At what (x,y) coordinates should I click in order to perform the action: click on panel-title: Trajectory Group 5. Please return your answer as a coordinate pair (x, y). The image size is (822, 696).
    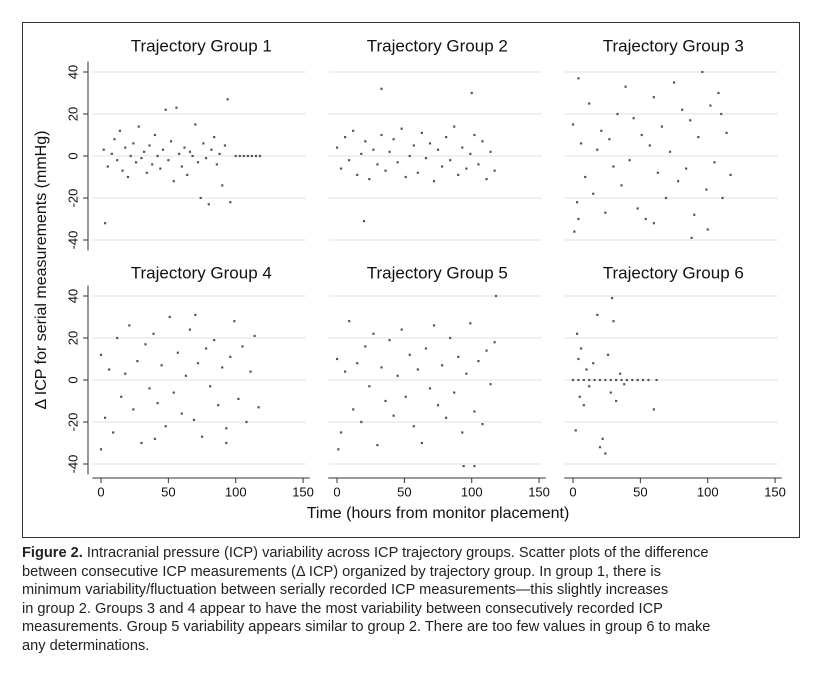
    Looking at the image, I should click on (437, 272).